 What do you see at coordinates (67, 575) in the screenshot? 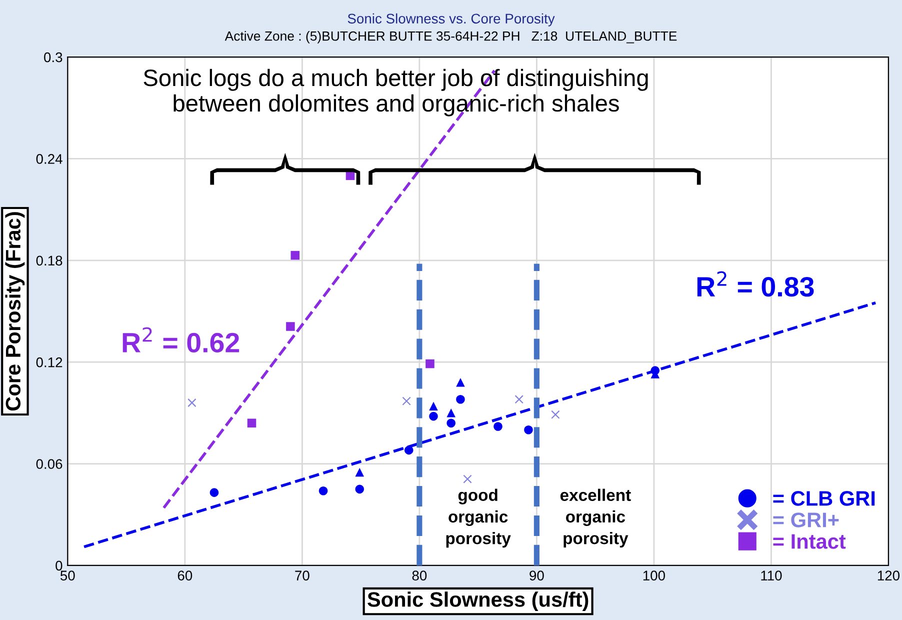
I see `x-tick-label: 50` at bounding box center [67, 575].